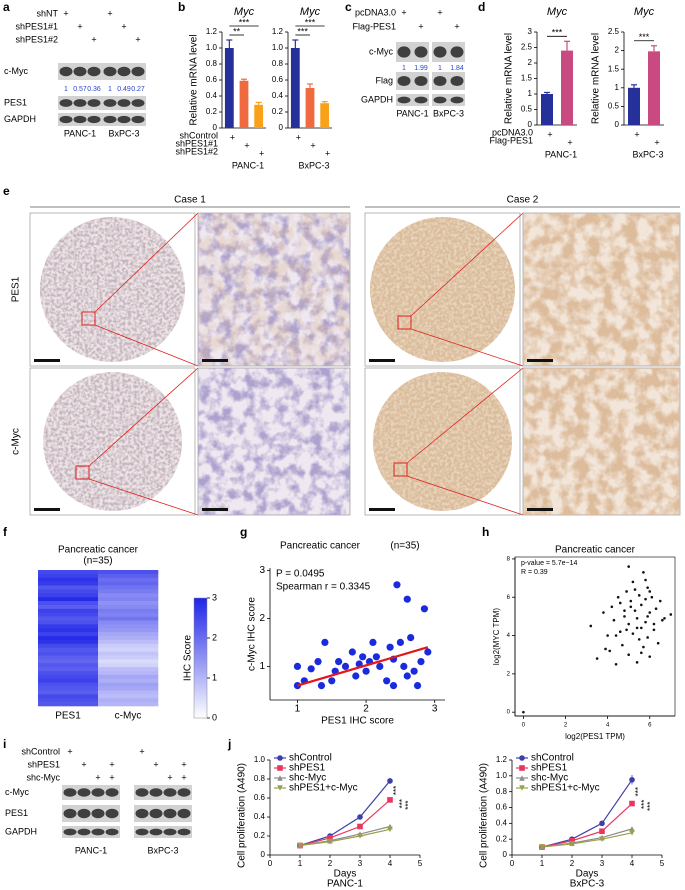  Describe the element at coordinates (138, 89) in the screenshot. I see `quantification: 0.27` at that location.